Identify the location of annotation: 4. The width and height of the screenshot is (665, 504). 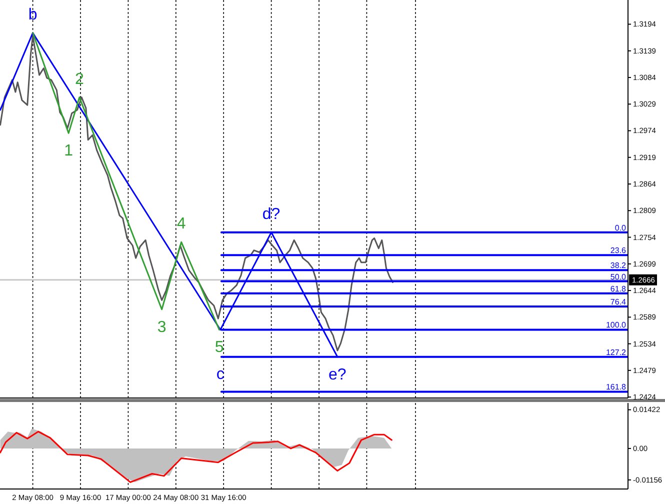
(181, 224).